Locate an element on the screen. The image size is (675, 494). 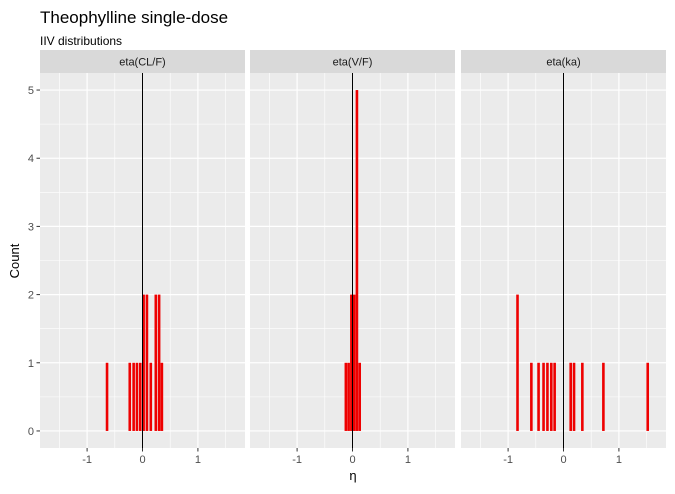
facet-strip-label: eta(ka) is located at coordinates (563, 63).